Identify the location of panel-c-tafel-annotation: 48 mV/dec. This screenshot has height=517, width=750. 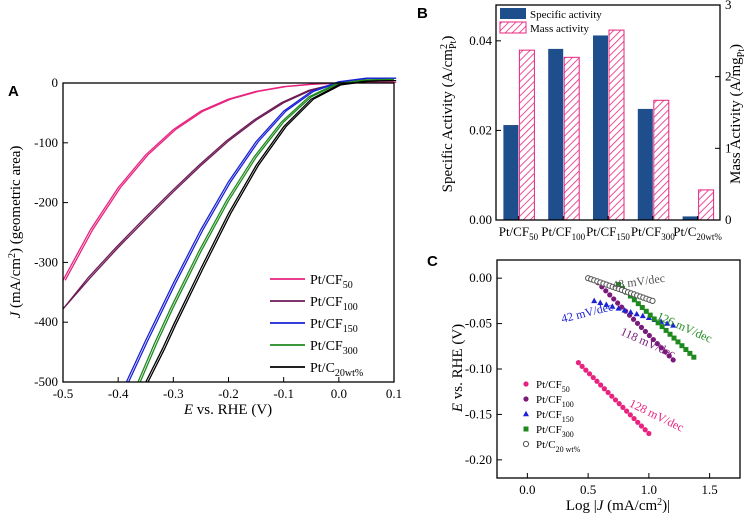
(638, 281).